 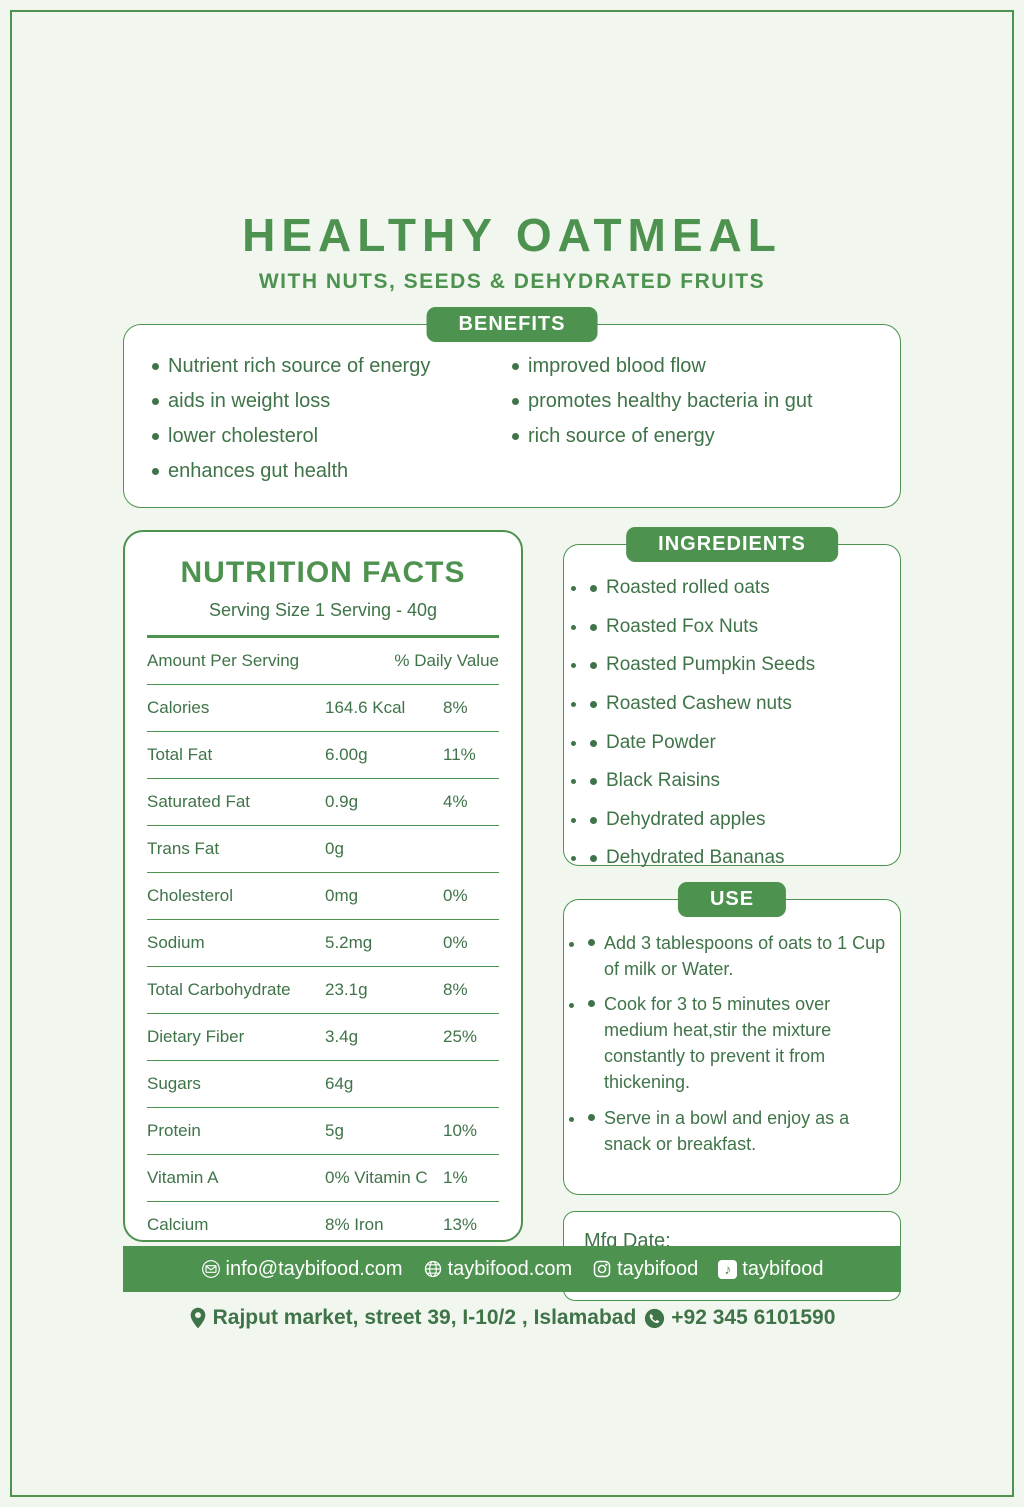 I want to click on page-title: HEALTHY OATMEAL, so click(x=512, y=235).